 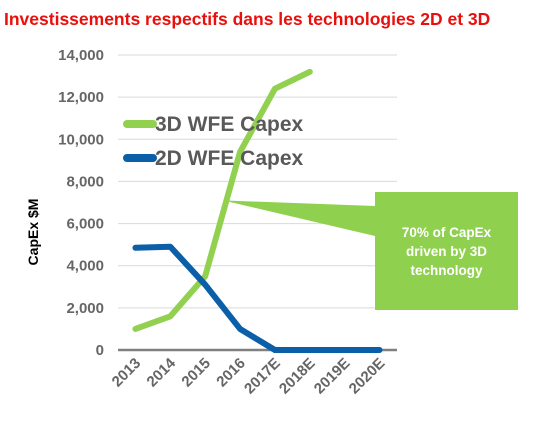 What do you see at coordinates (81, 55) in the screenshot?
I see `y-tick-label: 14,000` at bounding box center [81, 55].